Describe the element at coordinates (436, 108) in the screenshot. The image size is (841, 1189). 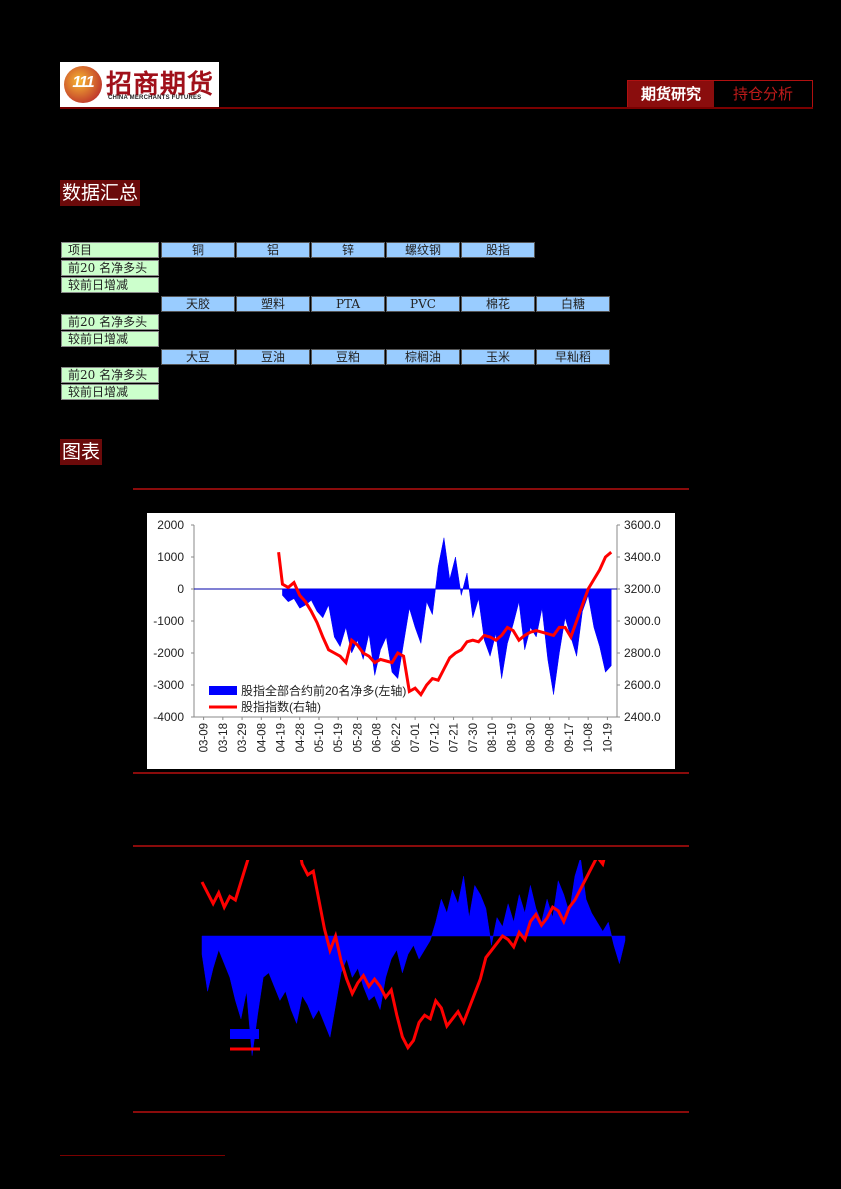
I see `header-divider` at that location.